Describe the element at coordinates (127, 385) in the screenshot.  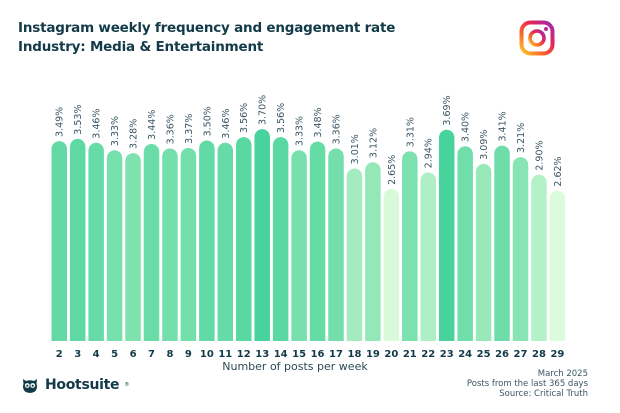
I see `brand-registered-mark: ®` at that location.